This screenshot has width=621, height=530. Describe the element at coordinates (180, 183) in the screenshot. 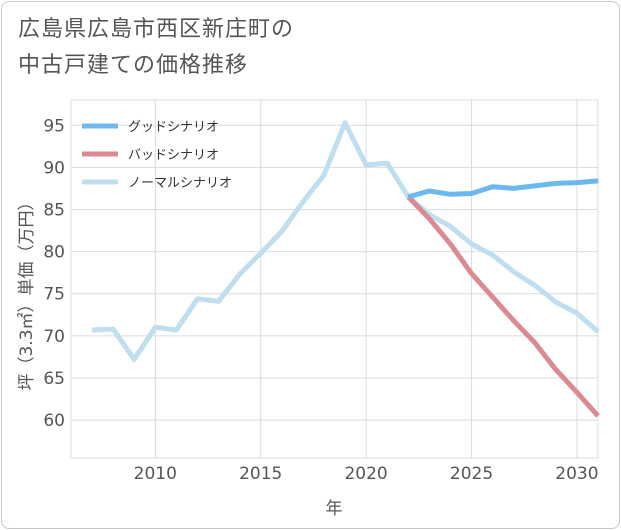

I see `legend-label-2: ノーマルシナリオ` at that location.